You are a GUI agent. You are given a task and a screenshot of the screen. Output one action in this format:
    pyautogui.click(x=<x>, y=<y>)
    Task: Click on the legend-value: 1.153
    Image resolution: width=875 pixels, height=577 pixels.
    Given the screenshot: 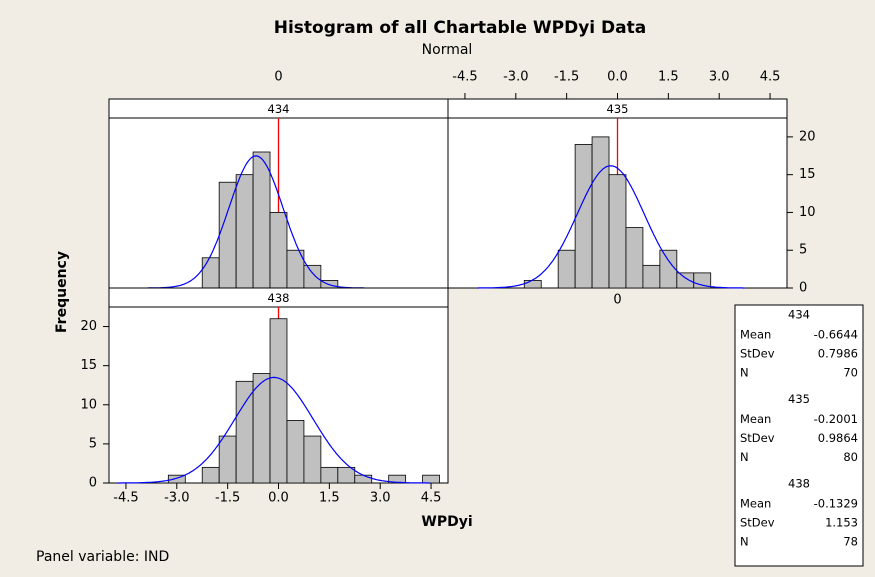 What is the action you would take?
    pyautogui.click(x=841, y=523)
    